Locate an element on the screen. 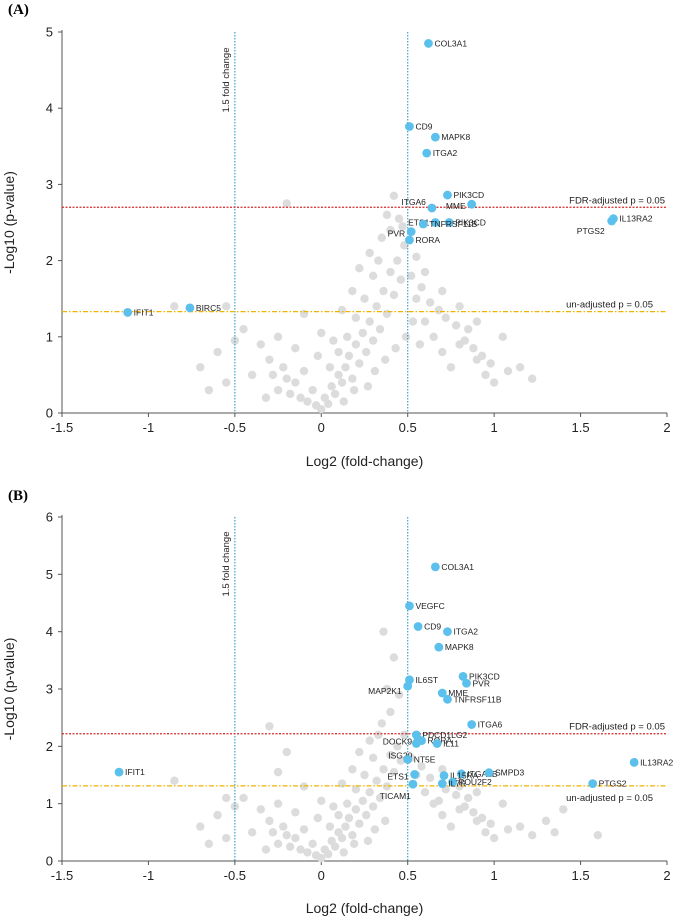 This screenshot has width=674, height=918. y-tick-label: 1 is located at coordinates (49, 336).